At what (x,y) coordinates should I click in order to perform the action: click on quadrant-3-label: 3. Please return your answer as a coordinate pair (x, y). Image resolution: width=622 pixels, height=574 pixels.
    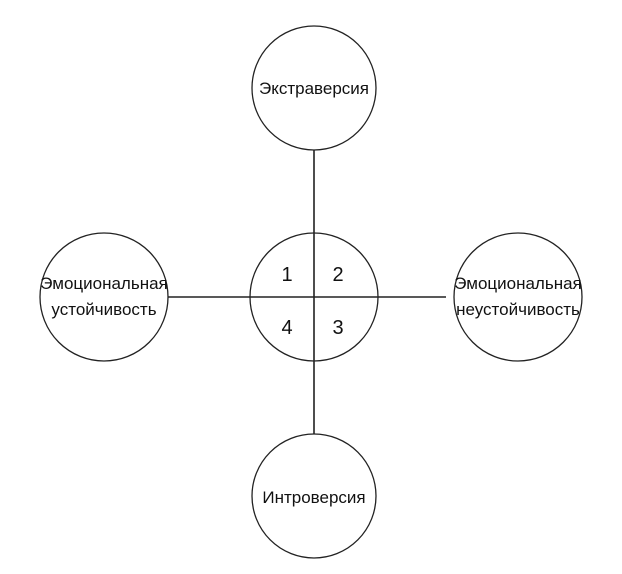
    Looking at the image, I should click on (337, 328).